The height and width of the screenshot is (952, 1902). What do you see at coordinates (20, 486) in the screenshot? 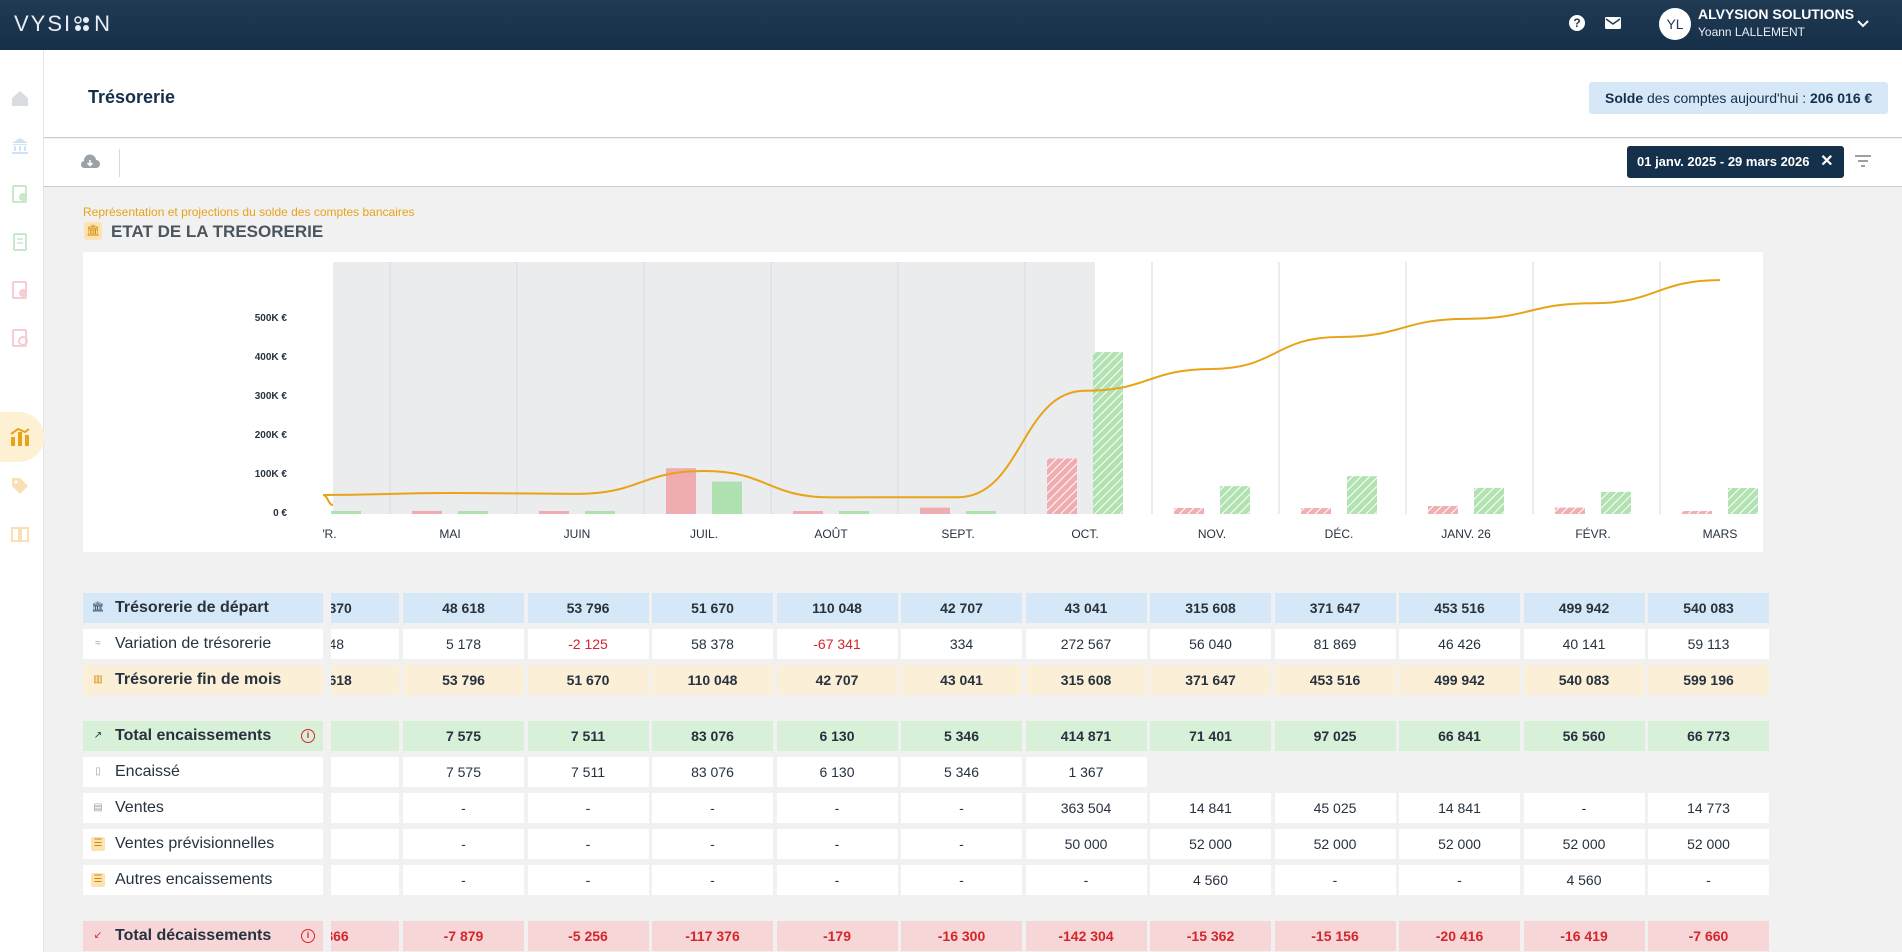
I see `tag-icon` at bounding box center [20, 486].